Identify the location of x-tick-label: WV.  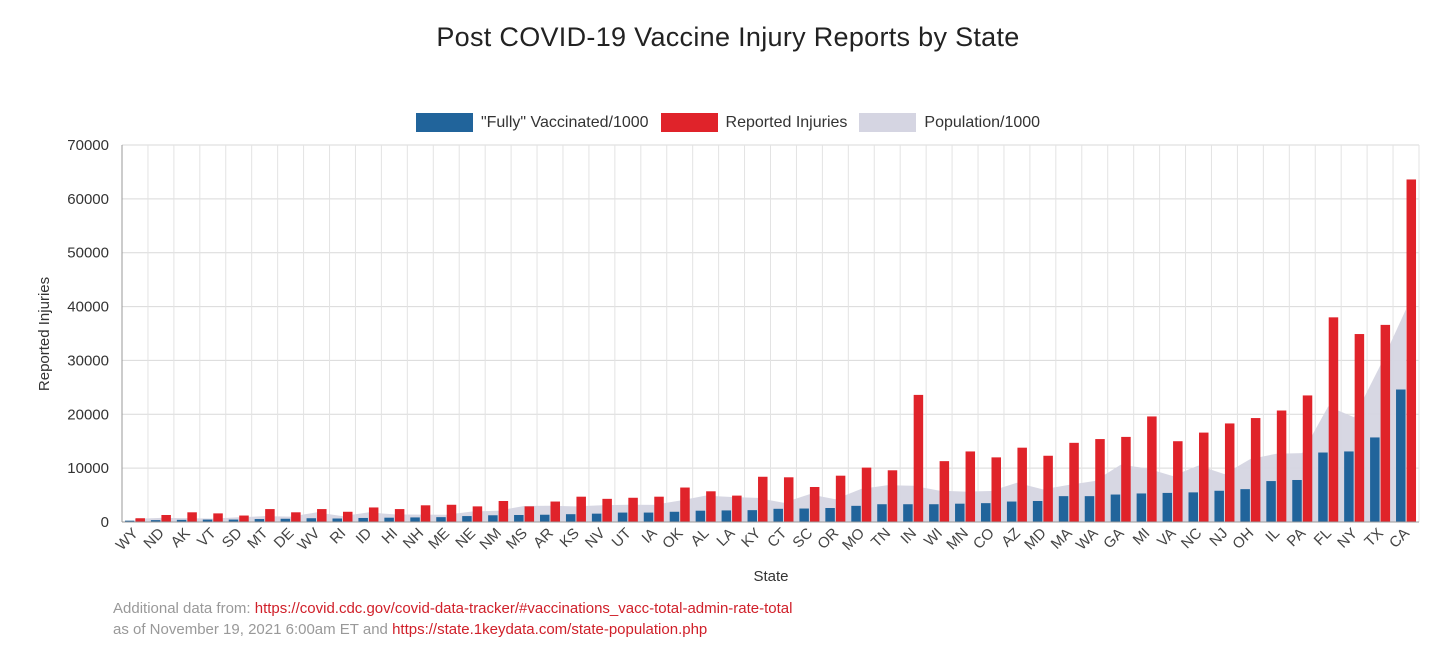
(308, 539).